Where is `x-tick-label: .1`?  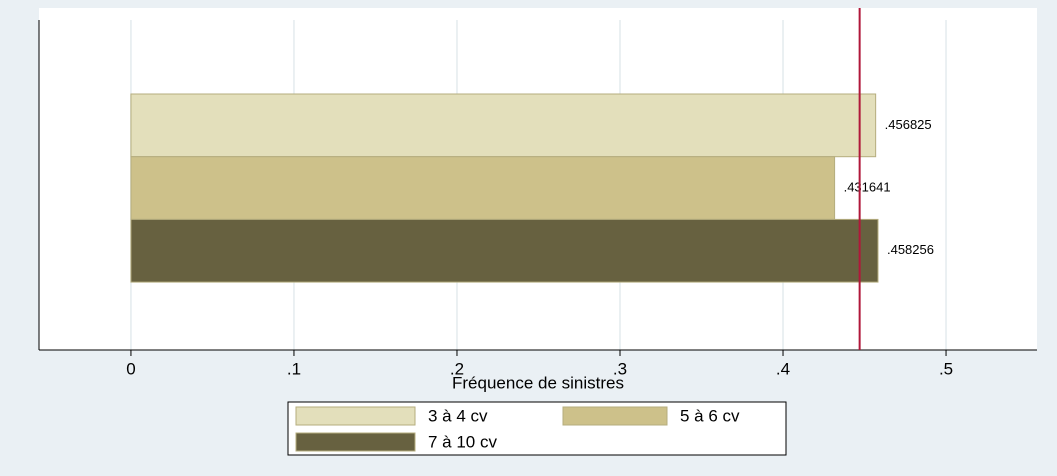
x-tick-label: .1 is located at coordinates (294, 368).